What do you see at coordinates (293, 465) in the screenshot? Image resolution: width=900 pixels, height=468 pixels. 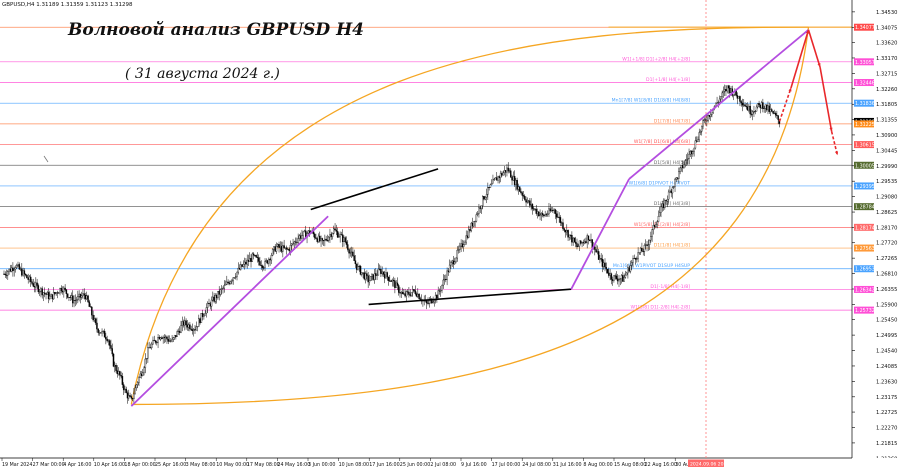 I see `time-tick-label: 24 May 16:00` at bounding box center [293, 465].